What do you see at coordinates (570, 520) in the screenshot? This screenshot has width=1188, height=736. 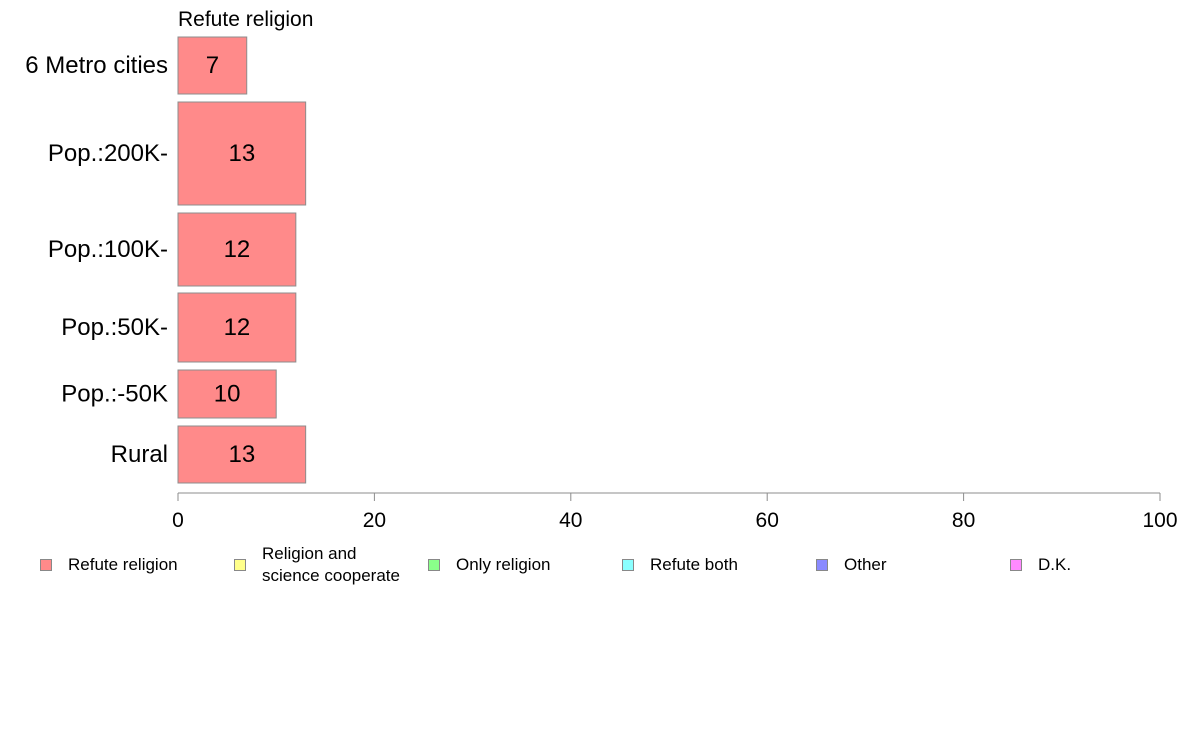 I see `x-tick-label: 40` at bounding box center [570, 520].